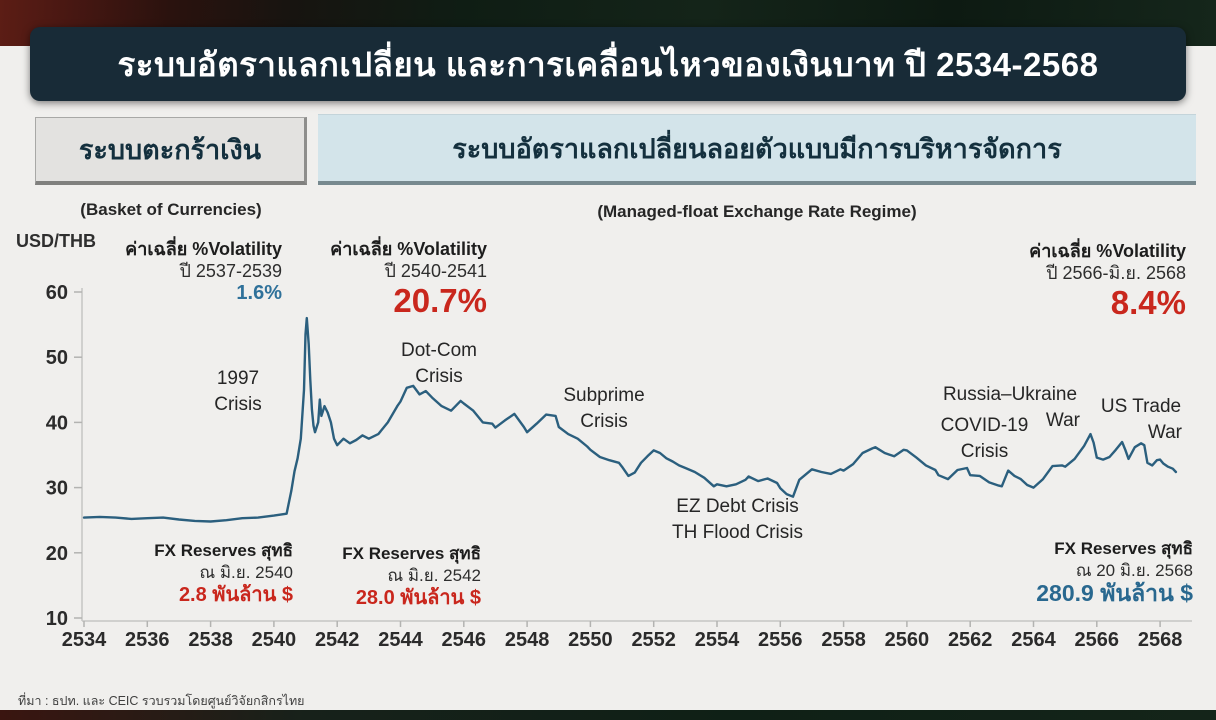  I want to click on regime-box-basket: ระบบตะกร้าเงิน, so click(171, 151).